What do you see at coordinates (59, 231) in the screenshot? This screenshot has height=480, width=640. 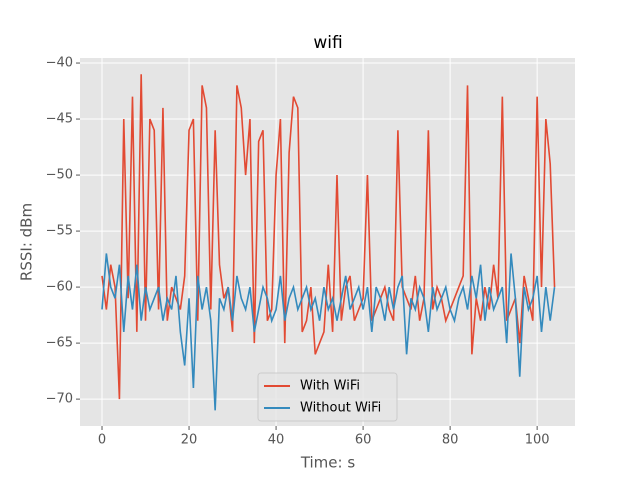 I see `y-tick-label: −55` at bounding box center [59, 231].